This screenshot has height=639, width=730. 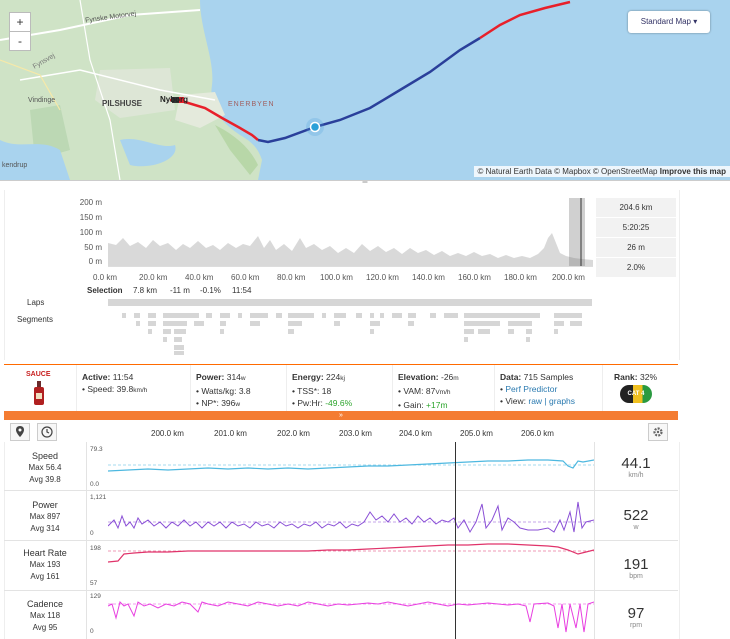 I want to click on np-label: • NP*:, so click(x=207, y=403).